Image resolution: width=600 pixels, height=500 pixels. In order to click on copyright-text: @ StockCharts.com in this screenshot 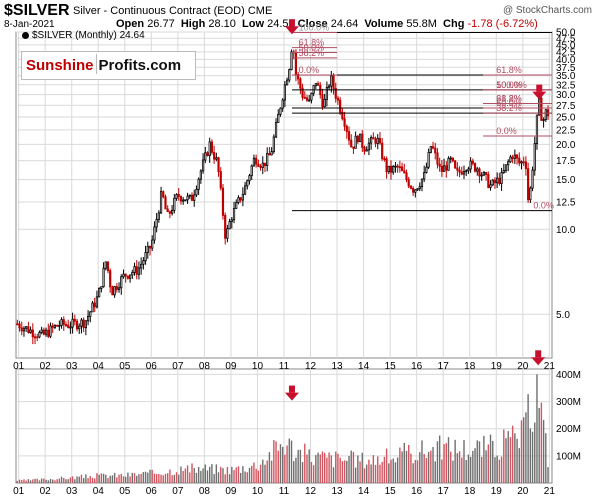, I will do `click(547, 10)`.